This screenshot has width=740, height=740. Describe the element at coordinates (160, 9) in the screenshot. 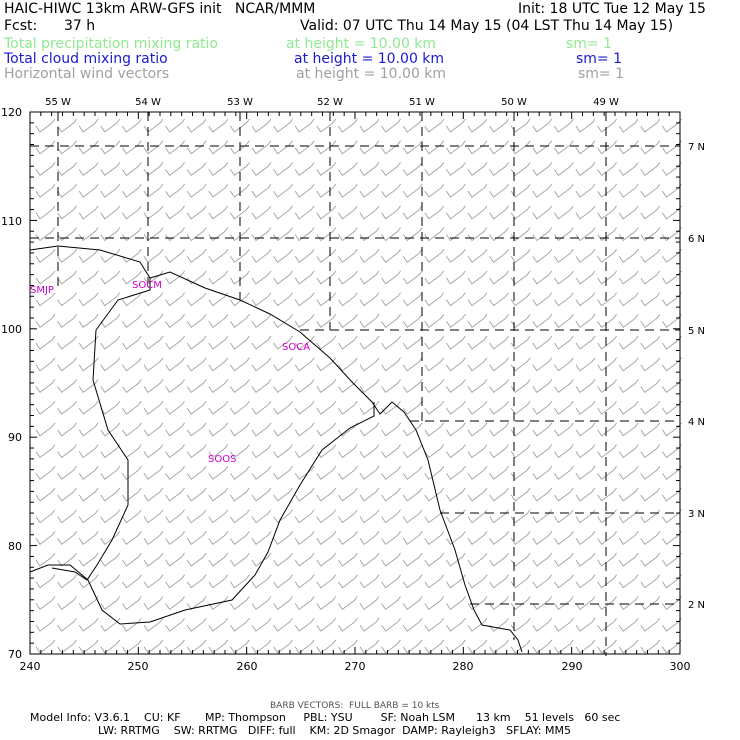

I see `plot-title: HAIC-HIWC 13km ARW-GFS init NCAR/MMM` at that location.